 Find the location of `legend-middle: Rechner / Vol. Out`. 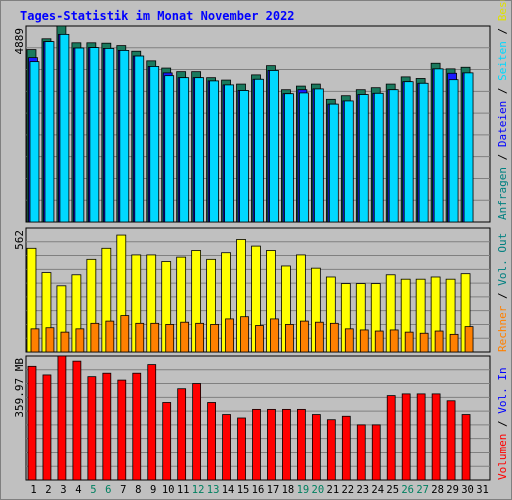

legend-middle: Rechner / Vol. Out is located at coordinates (502, 292).